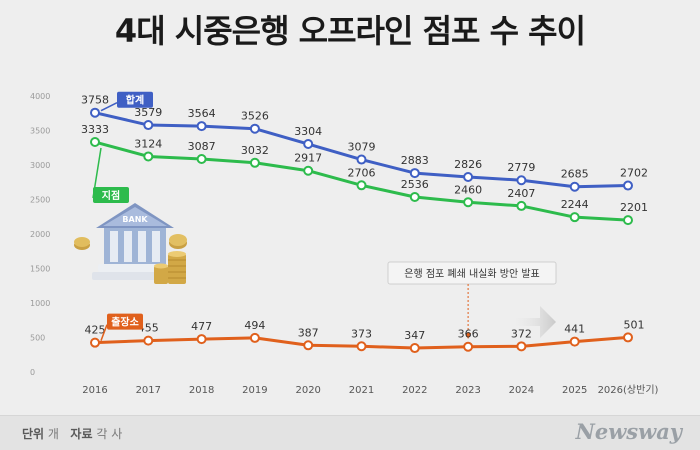 The image size is (700, 450). I want to click on trend-arrow, so click(533, 322).